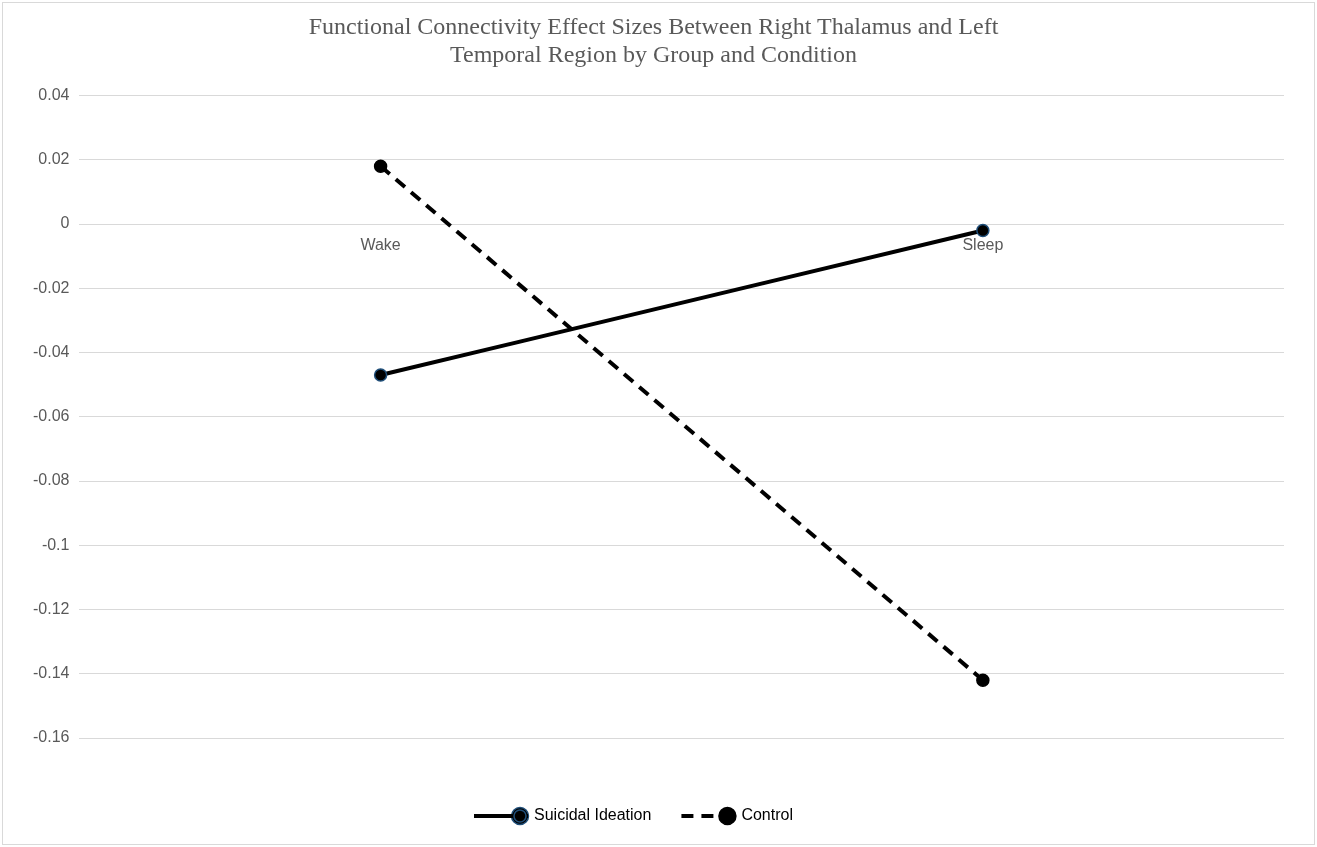 The height and width of the screenshot is (847, 1317). Describe the element at coordinates (51, 351) in the screenshot. I see `y-tick-label: -0.04` at that location.